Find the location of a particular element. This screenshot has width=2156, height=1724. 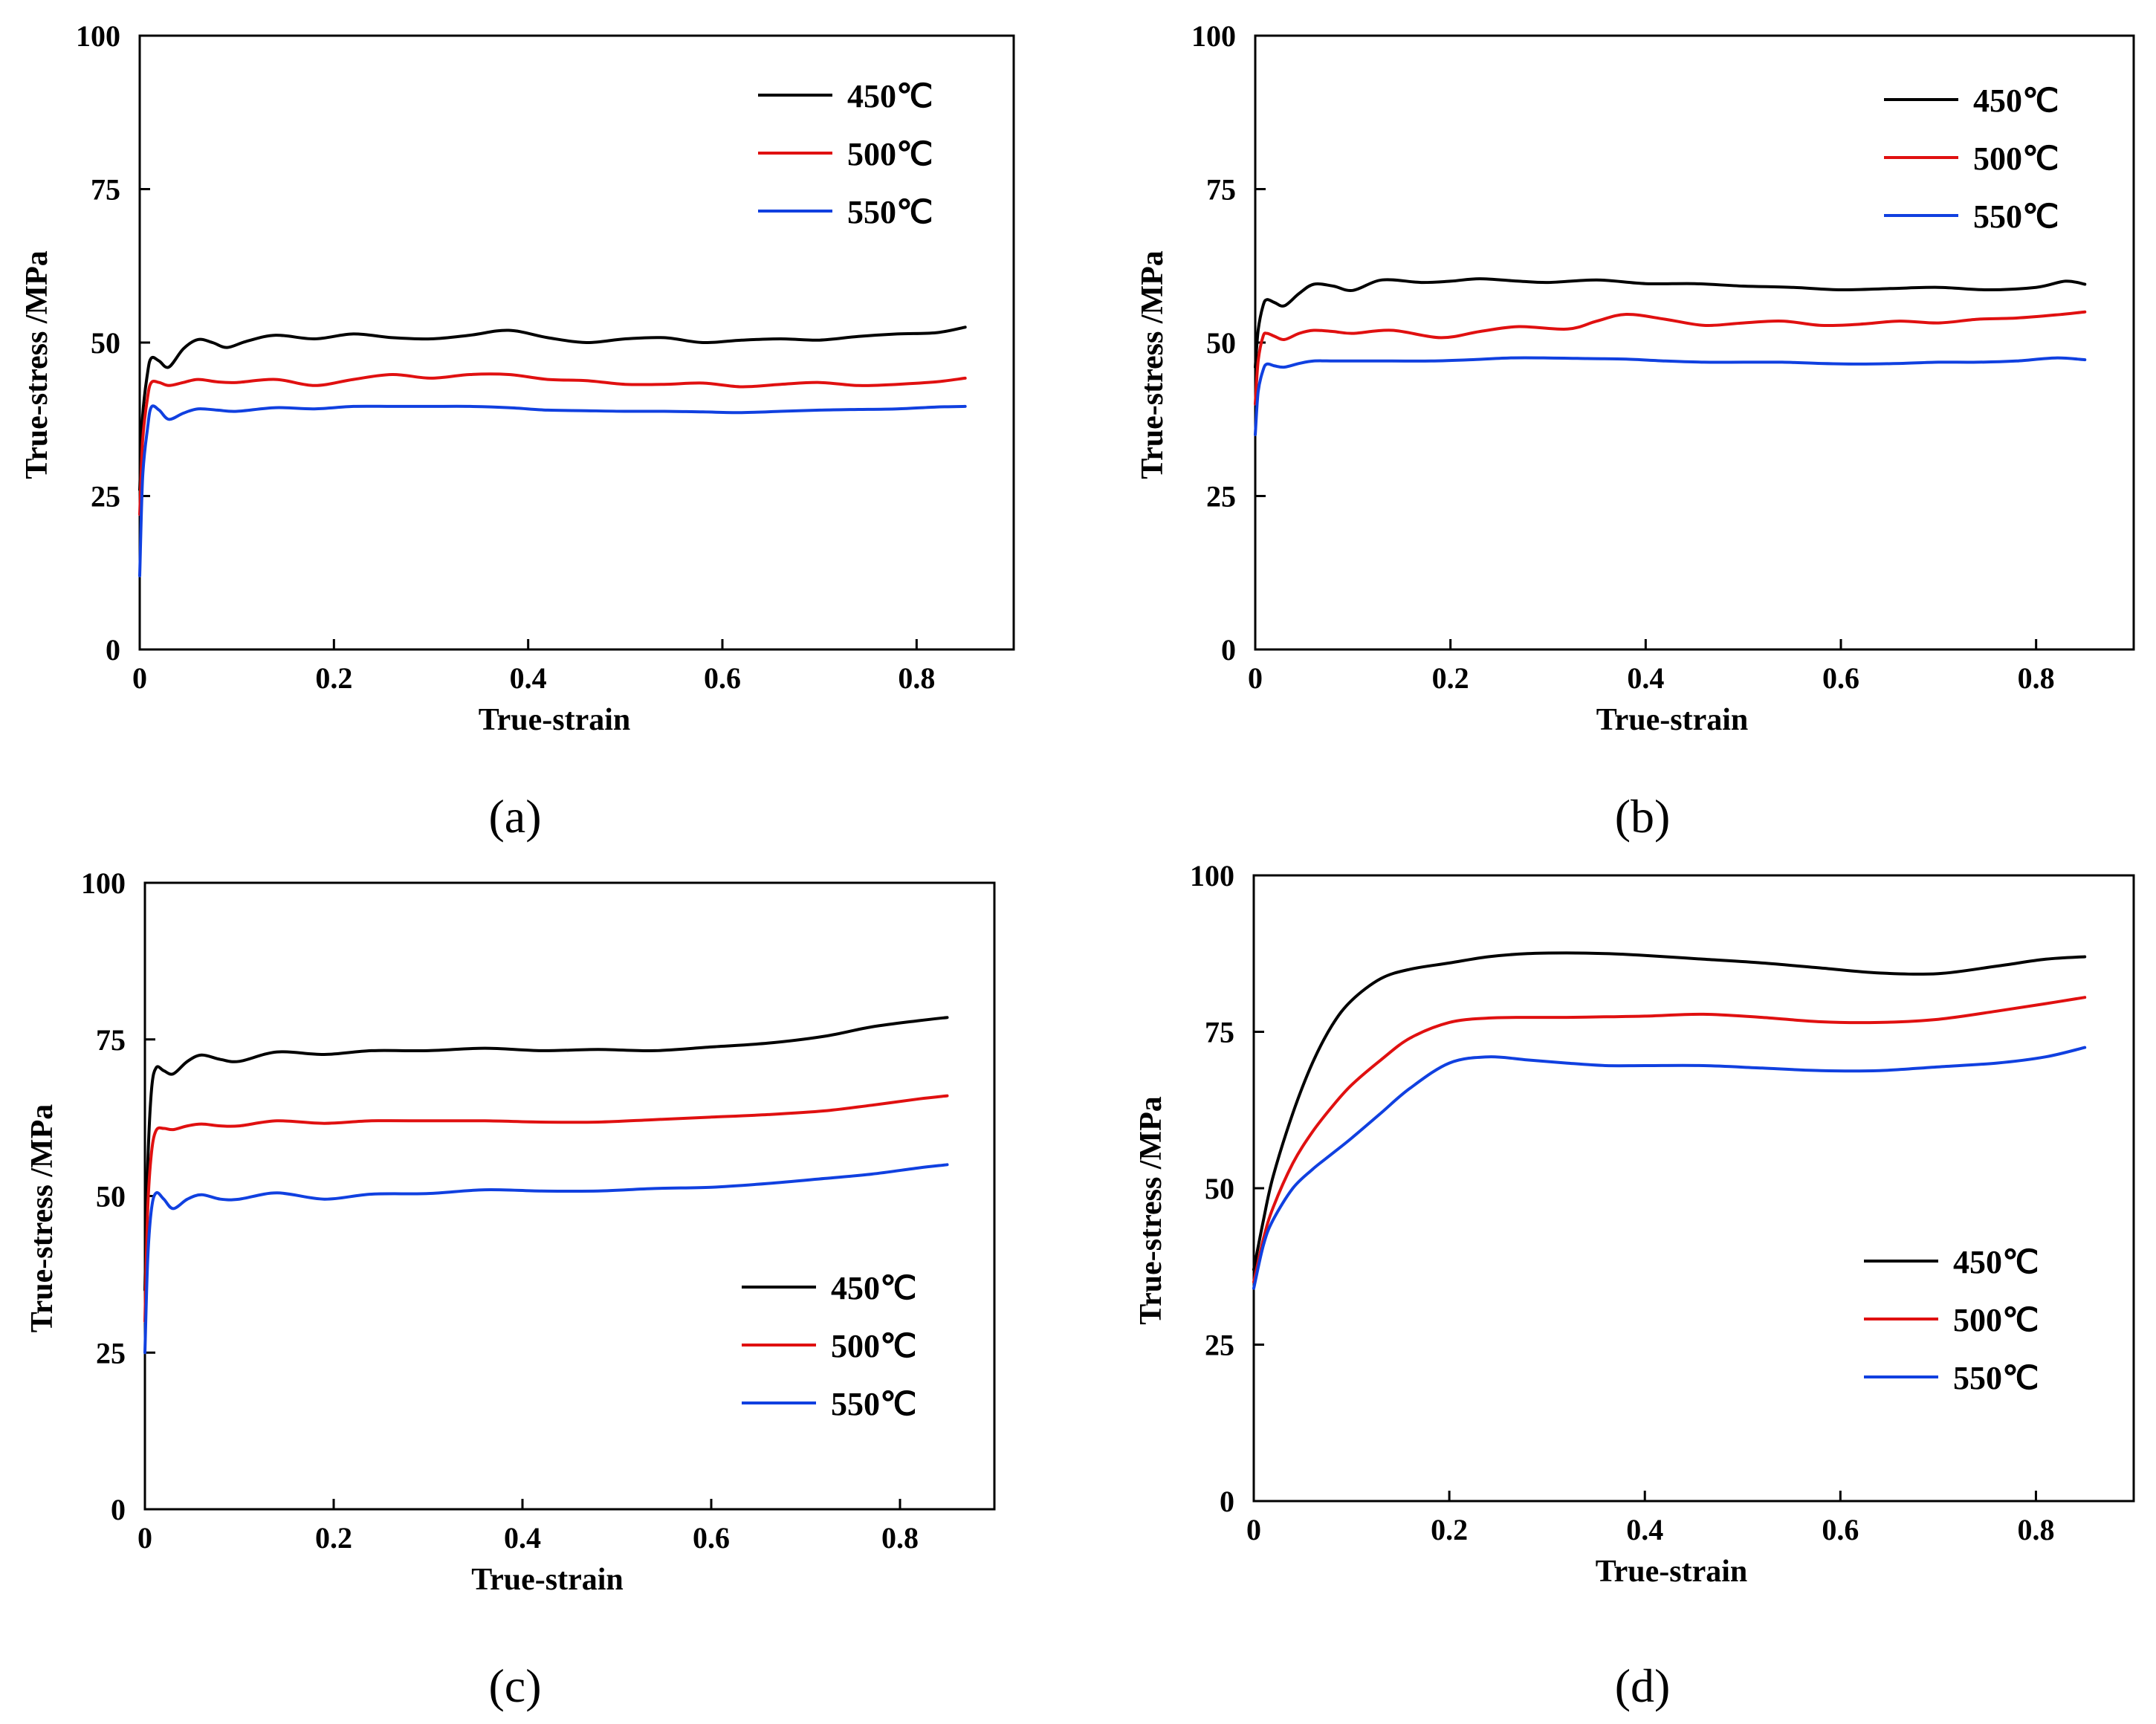

panel-caption: (b) is located at coordinates (1643, 816).